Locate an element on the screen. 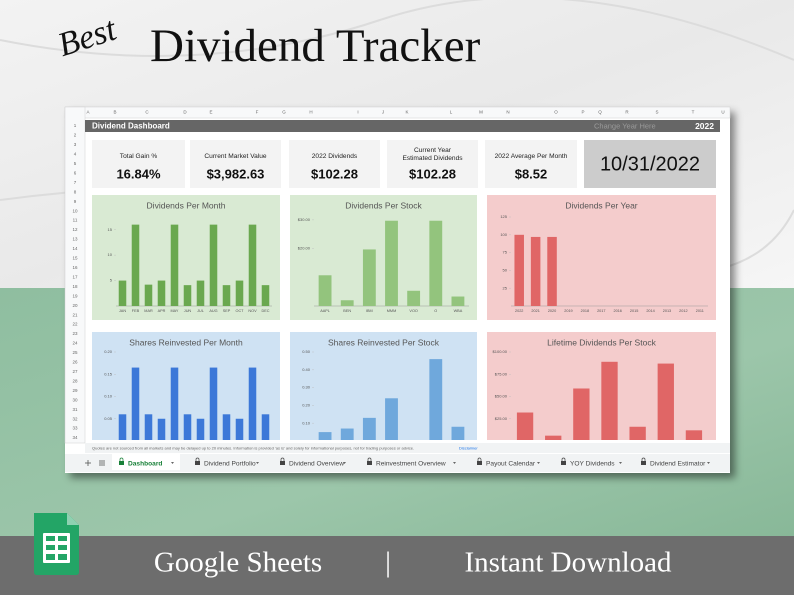  all-sheets-button is located at coordinates (102, 463).